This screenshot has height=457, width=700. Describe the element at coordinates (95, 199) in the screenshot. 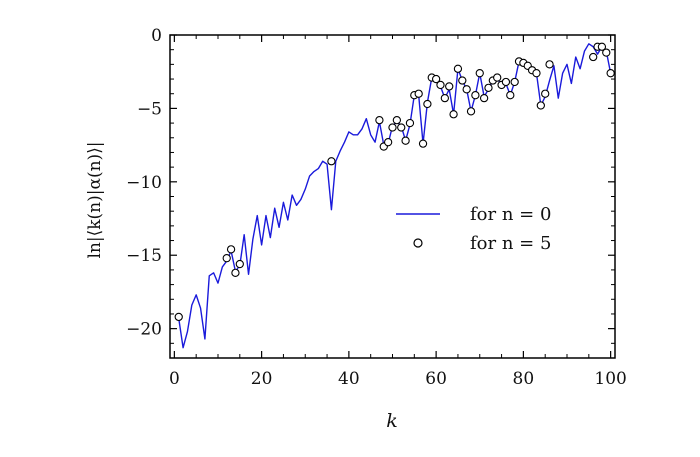

I see `y-axis-label: ln|⟨k(n)|α(n)⟩|` at that location.